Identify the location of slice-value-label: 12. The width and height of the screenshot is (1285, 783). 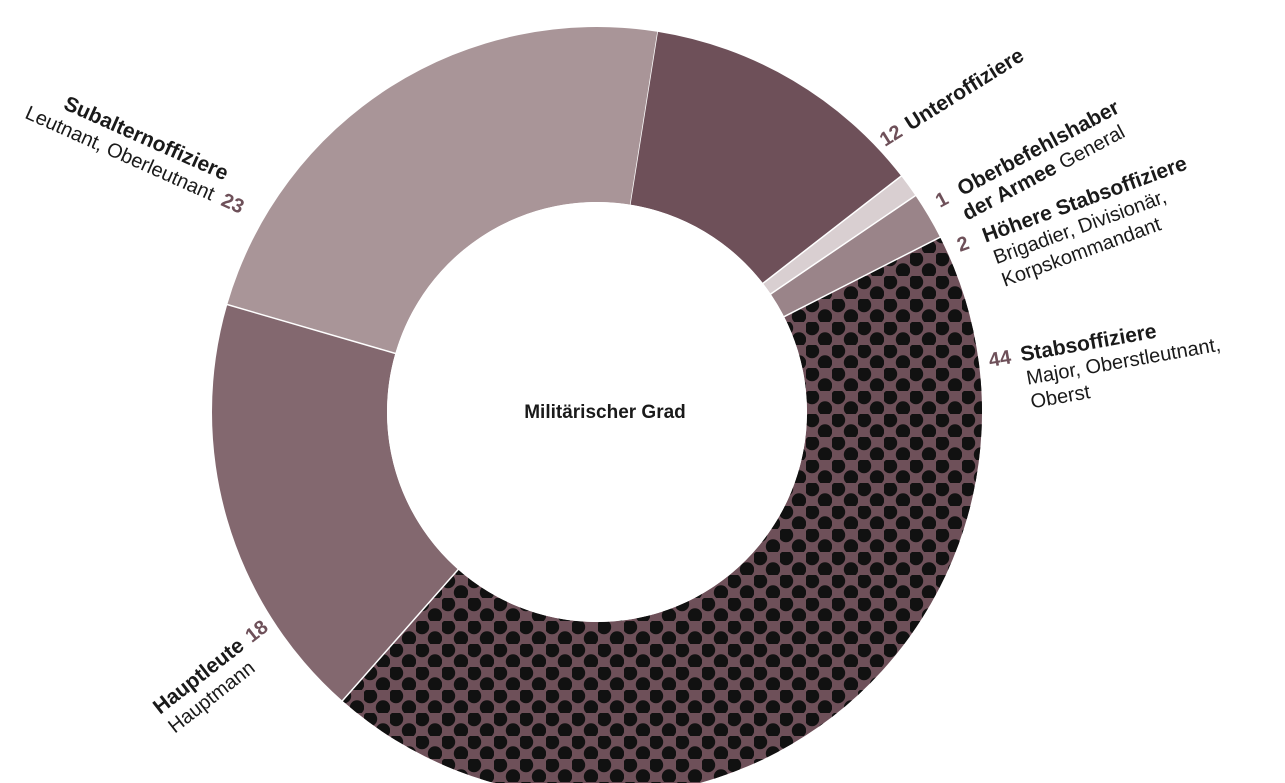
(891, 136).